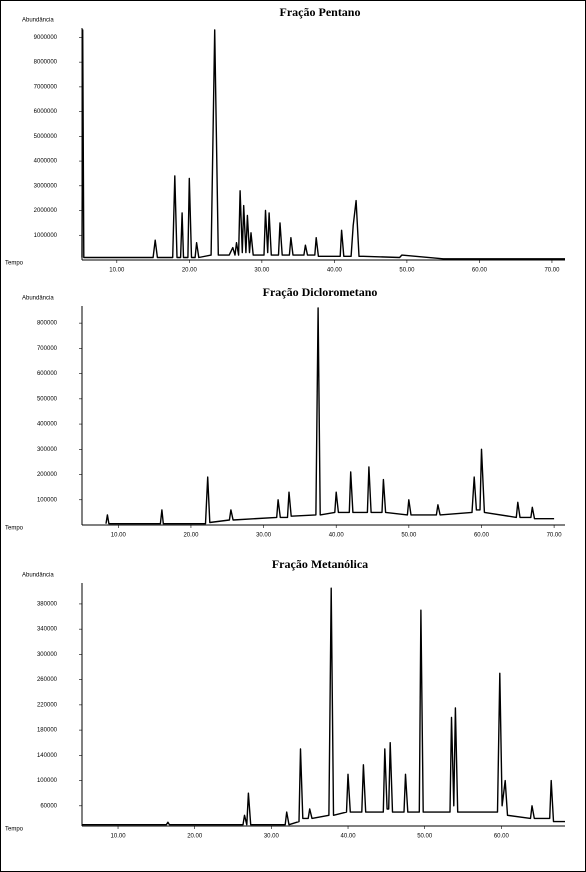 Image resolution: width=586 pixels, height=872 pixels. What do you see at coordinates (46, 162) in the screenshot?
I see `y-tick-label: 4000000` at bounding box center [46, 162].